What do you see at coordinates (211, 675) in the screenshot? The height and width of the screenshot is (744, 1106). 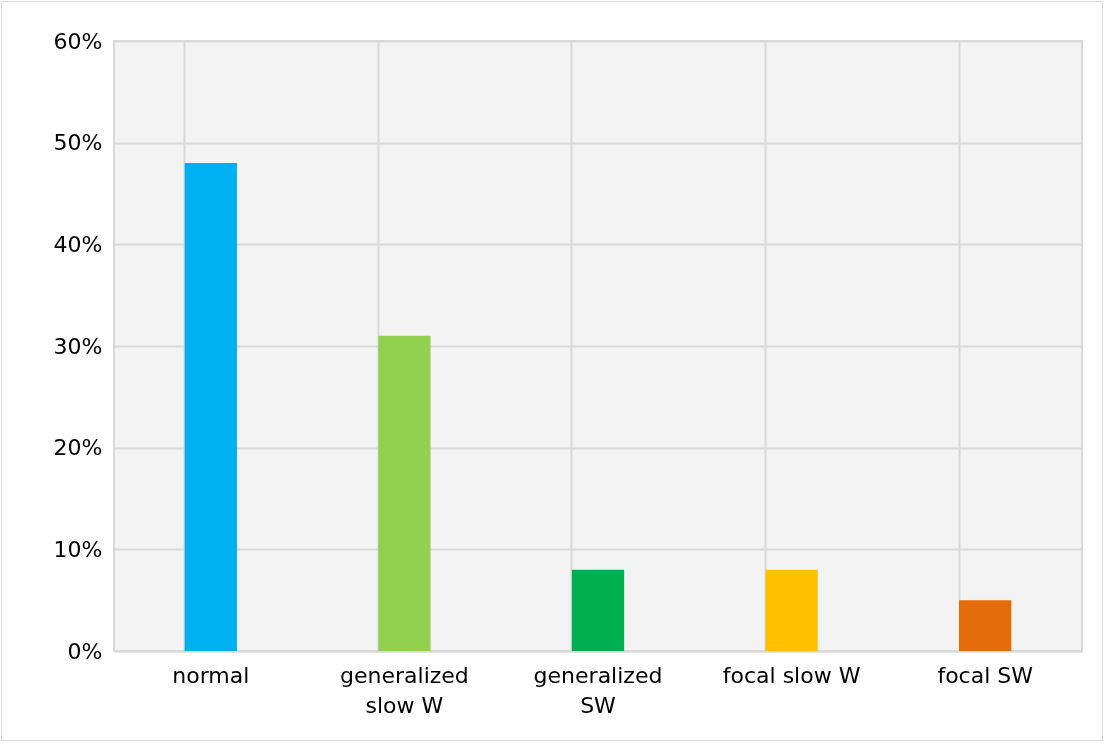 I see `x-tick-label: normal` at bounding box center [211, 675].